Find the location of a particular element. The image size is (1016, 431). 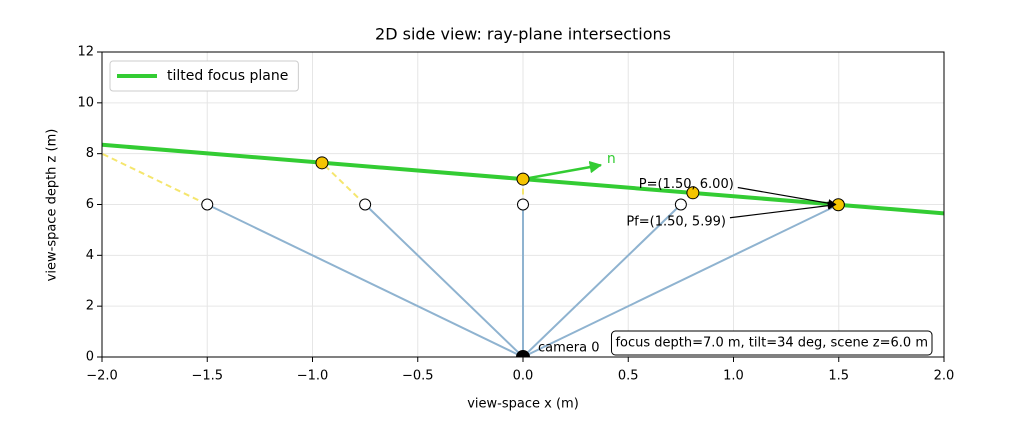

normal-label: n is located at coordinates (611, 159).